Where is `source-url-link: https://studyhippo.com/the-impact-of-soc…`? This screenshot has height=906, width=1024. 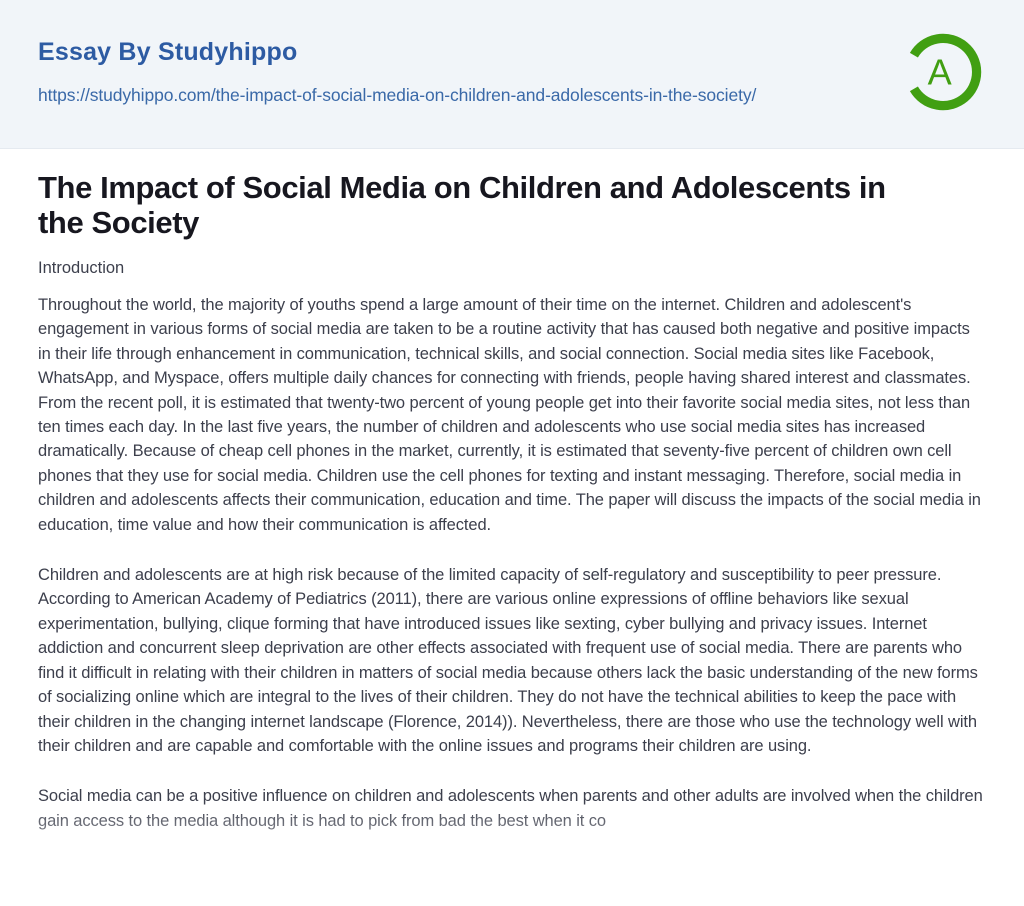 source-url-link: https://studyhippo.com/the-impact-of-soc… is located at coordinates (397, 94).